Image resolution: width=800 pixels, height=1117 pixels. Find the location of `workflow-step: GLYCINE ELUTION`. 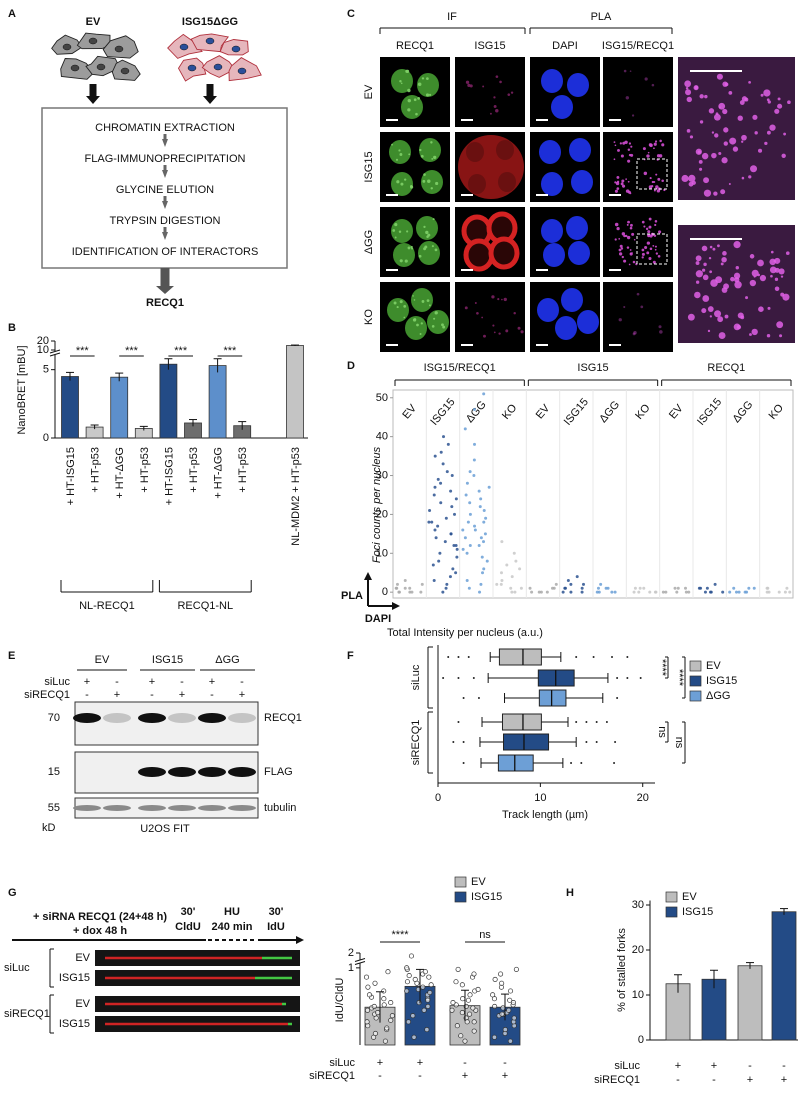

workflow-step: GLYCINE ELUTION is located at coordinates (165, 190).